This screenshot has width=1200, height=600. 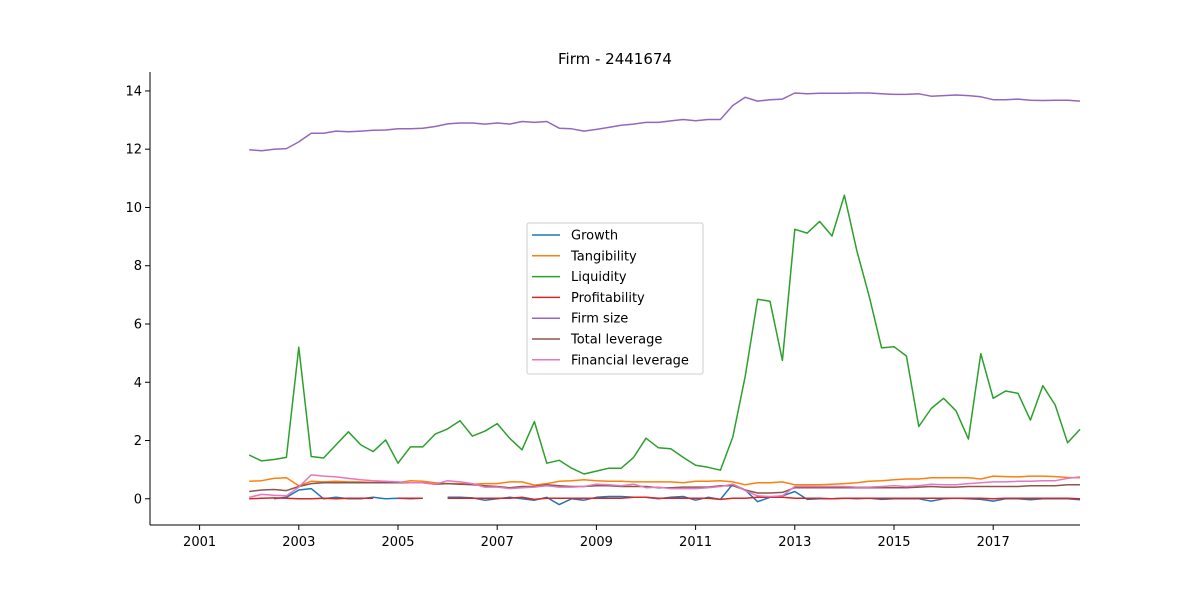 I want to click on series-line-profitability, so click(x=665, y=498).